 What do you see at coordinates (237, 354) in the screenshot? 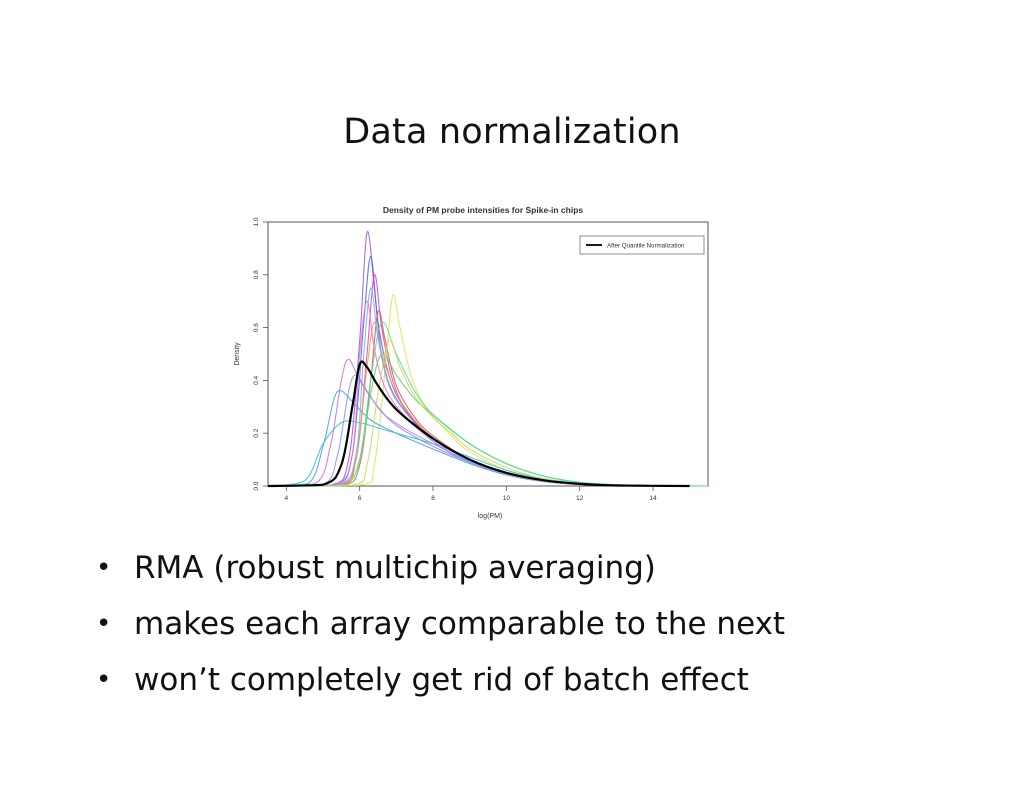
I see `y-axis-label: Density` at bounding box center [237, 354].